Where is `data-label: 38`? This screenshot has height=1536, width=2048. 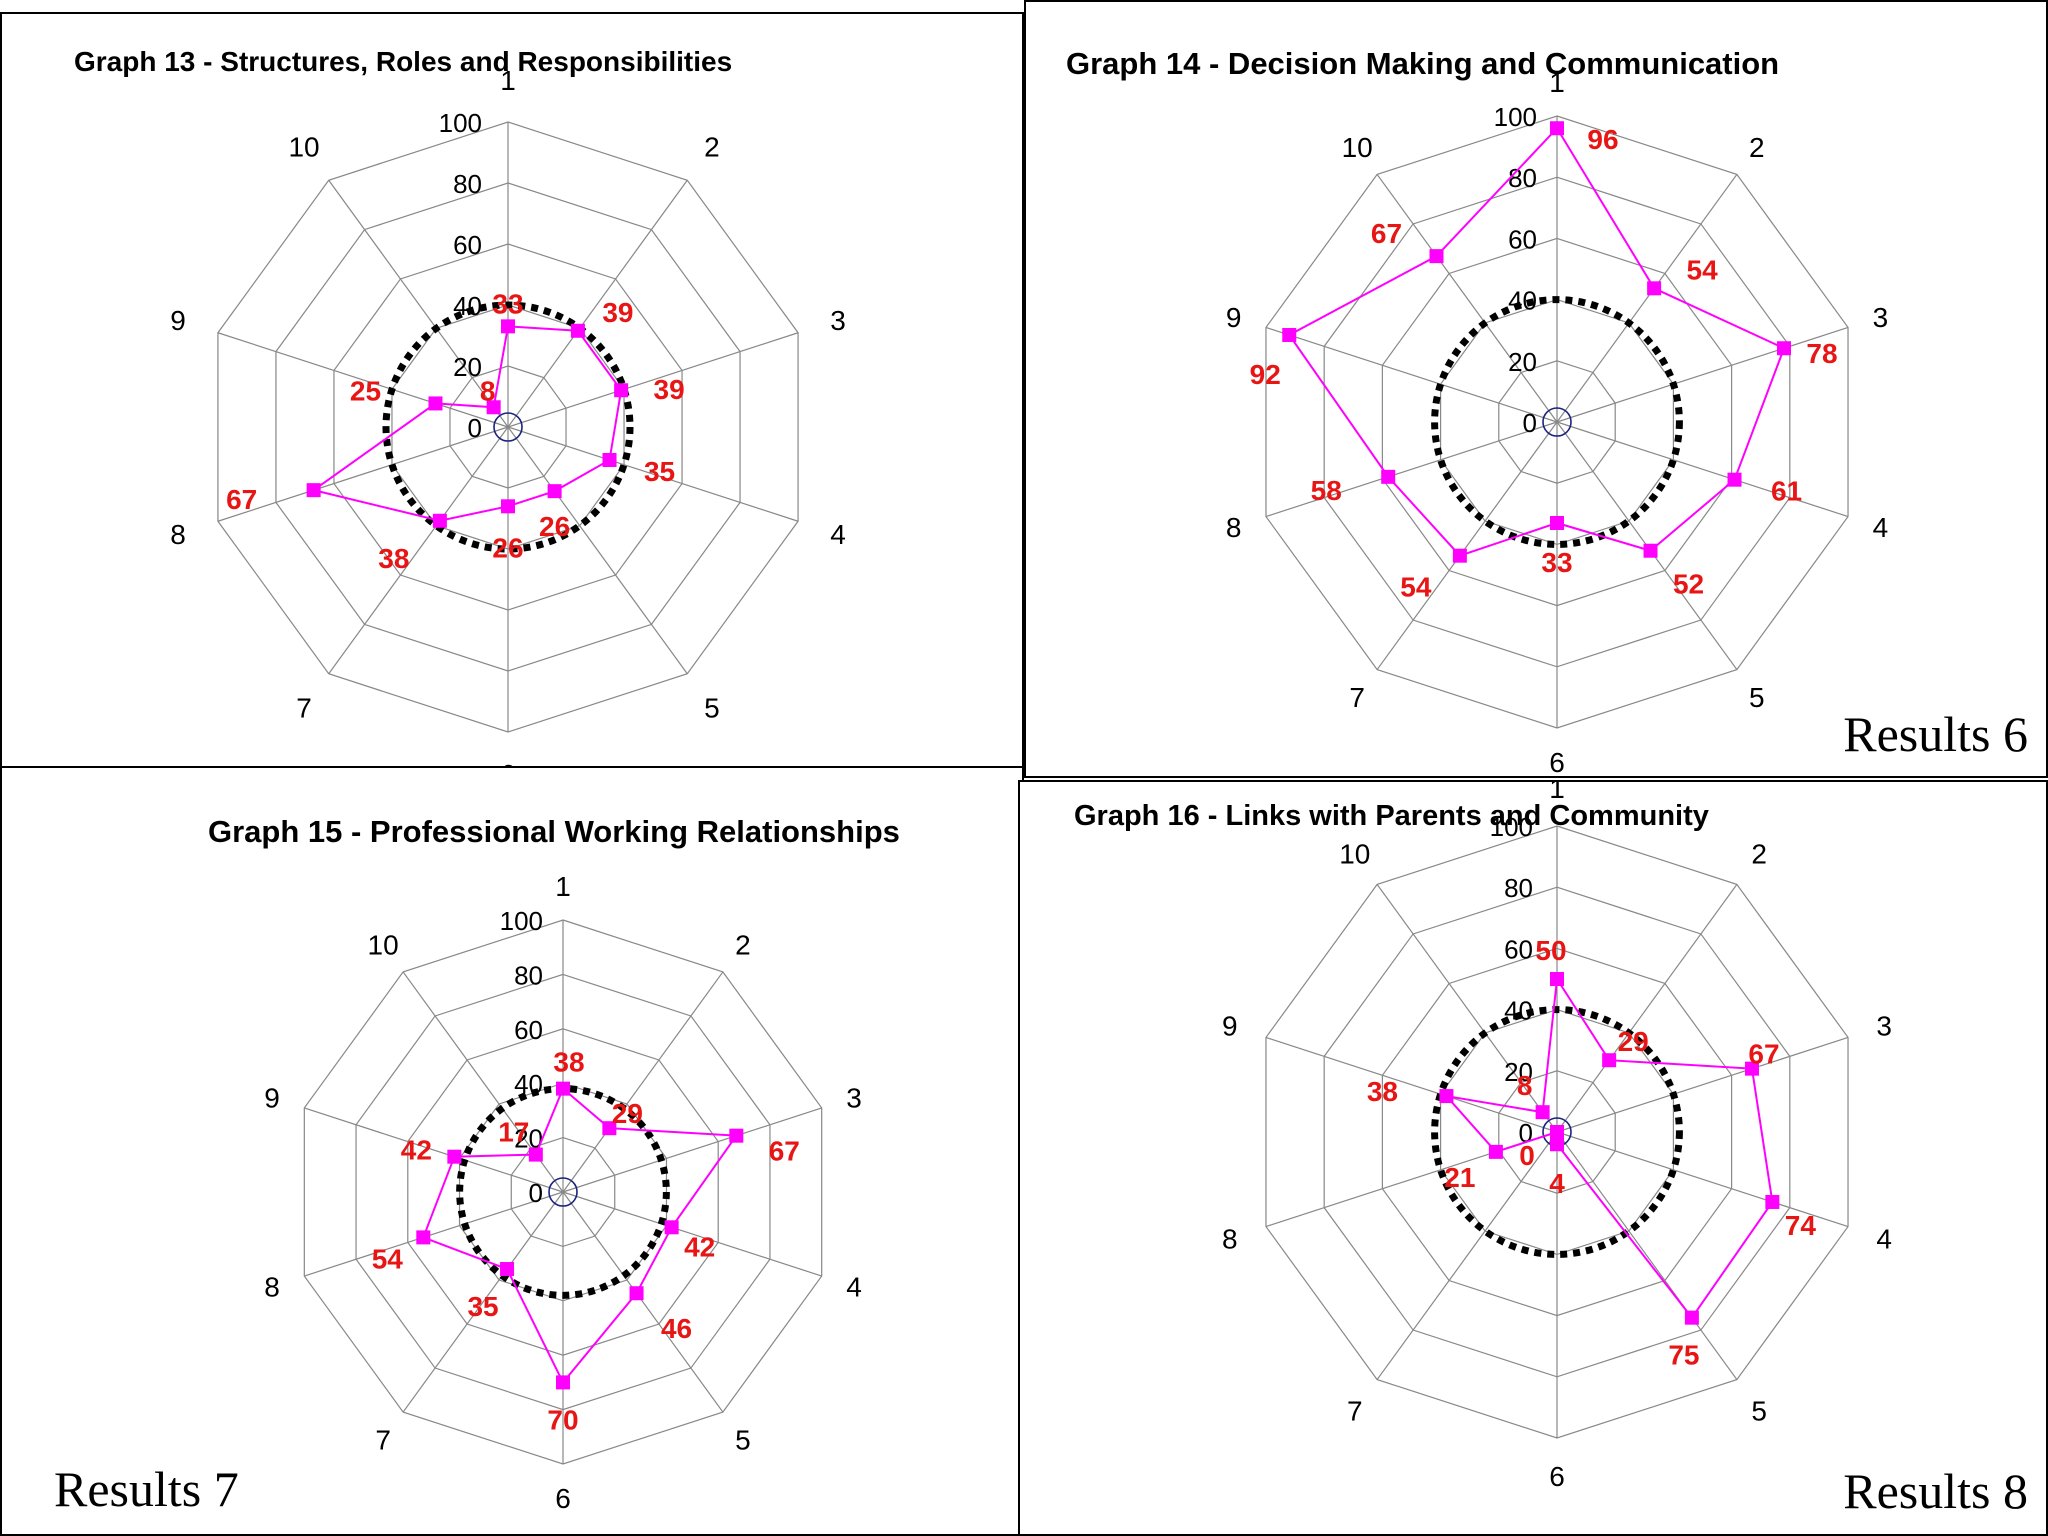
data-label: 38 is located at coordinates (393, 558).